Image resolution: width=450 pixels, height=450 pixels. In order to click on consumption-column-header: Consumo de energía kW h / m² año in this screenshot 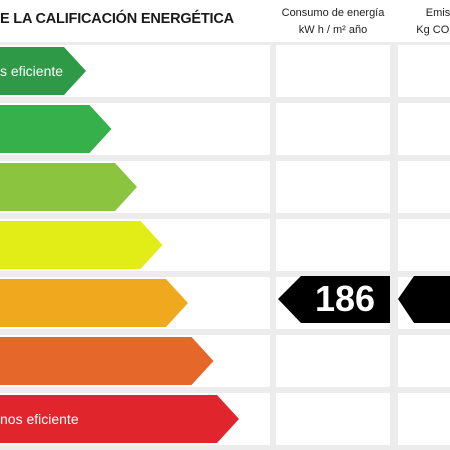, I will do `click(333, 22)`.